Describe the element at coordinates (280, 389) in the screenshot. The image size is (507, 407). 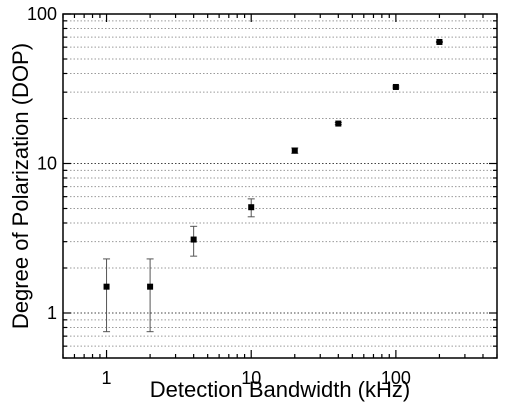
I see `x-axis-title: Detection Bandwidth (kHz)` at that location.